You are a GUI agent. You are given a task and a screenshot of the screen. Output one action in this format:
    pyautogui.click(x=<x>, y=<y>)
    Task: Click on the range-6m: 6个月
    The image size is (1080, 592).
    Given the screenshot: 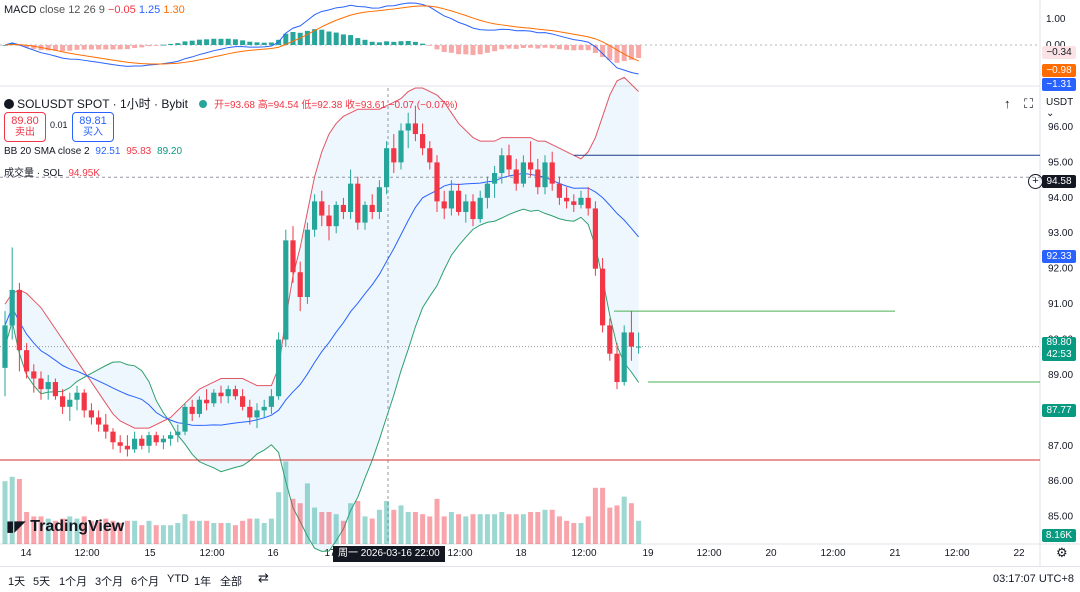 What is the action you would take?
    pyautogui.click(x=145, y=582)
    